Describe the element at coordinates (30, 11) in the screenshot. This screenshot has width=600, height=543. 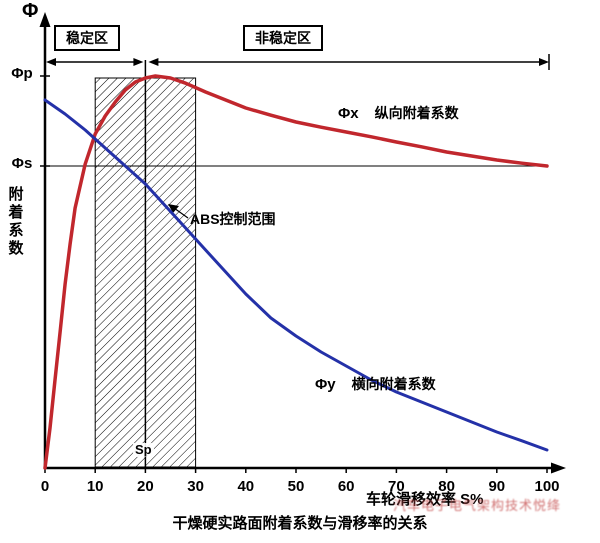
I see `y-axis-symbol: Φ` at that location.